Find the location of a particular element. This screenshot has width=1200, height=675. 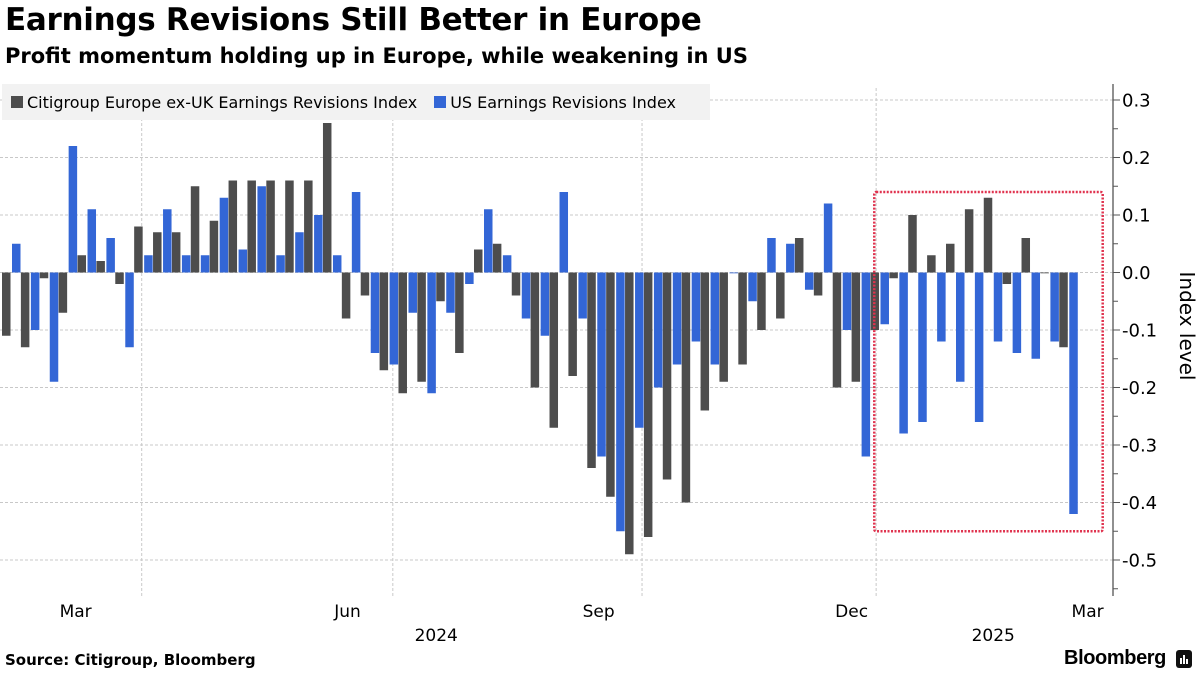

y-tick-label: -0.2 is located at coordinates (1139, 388).